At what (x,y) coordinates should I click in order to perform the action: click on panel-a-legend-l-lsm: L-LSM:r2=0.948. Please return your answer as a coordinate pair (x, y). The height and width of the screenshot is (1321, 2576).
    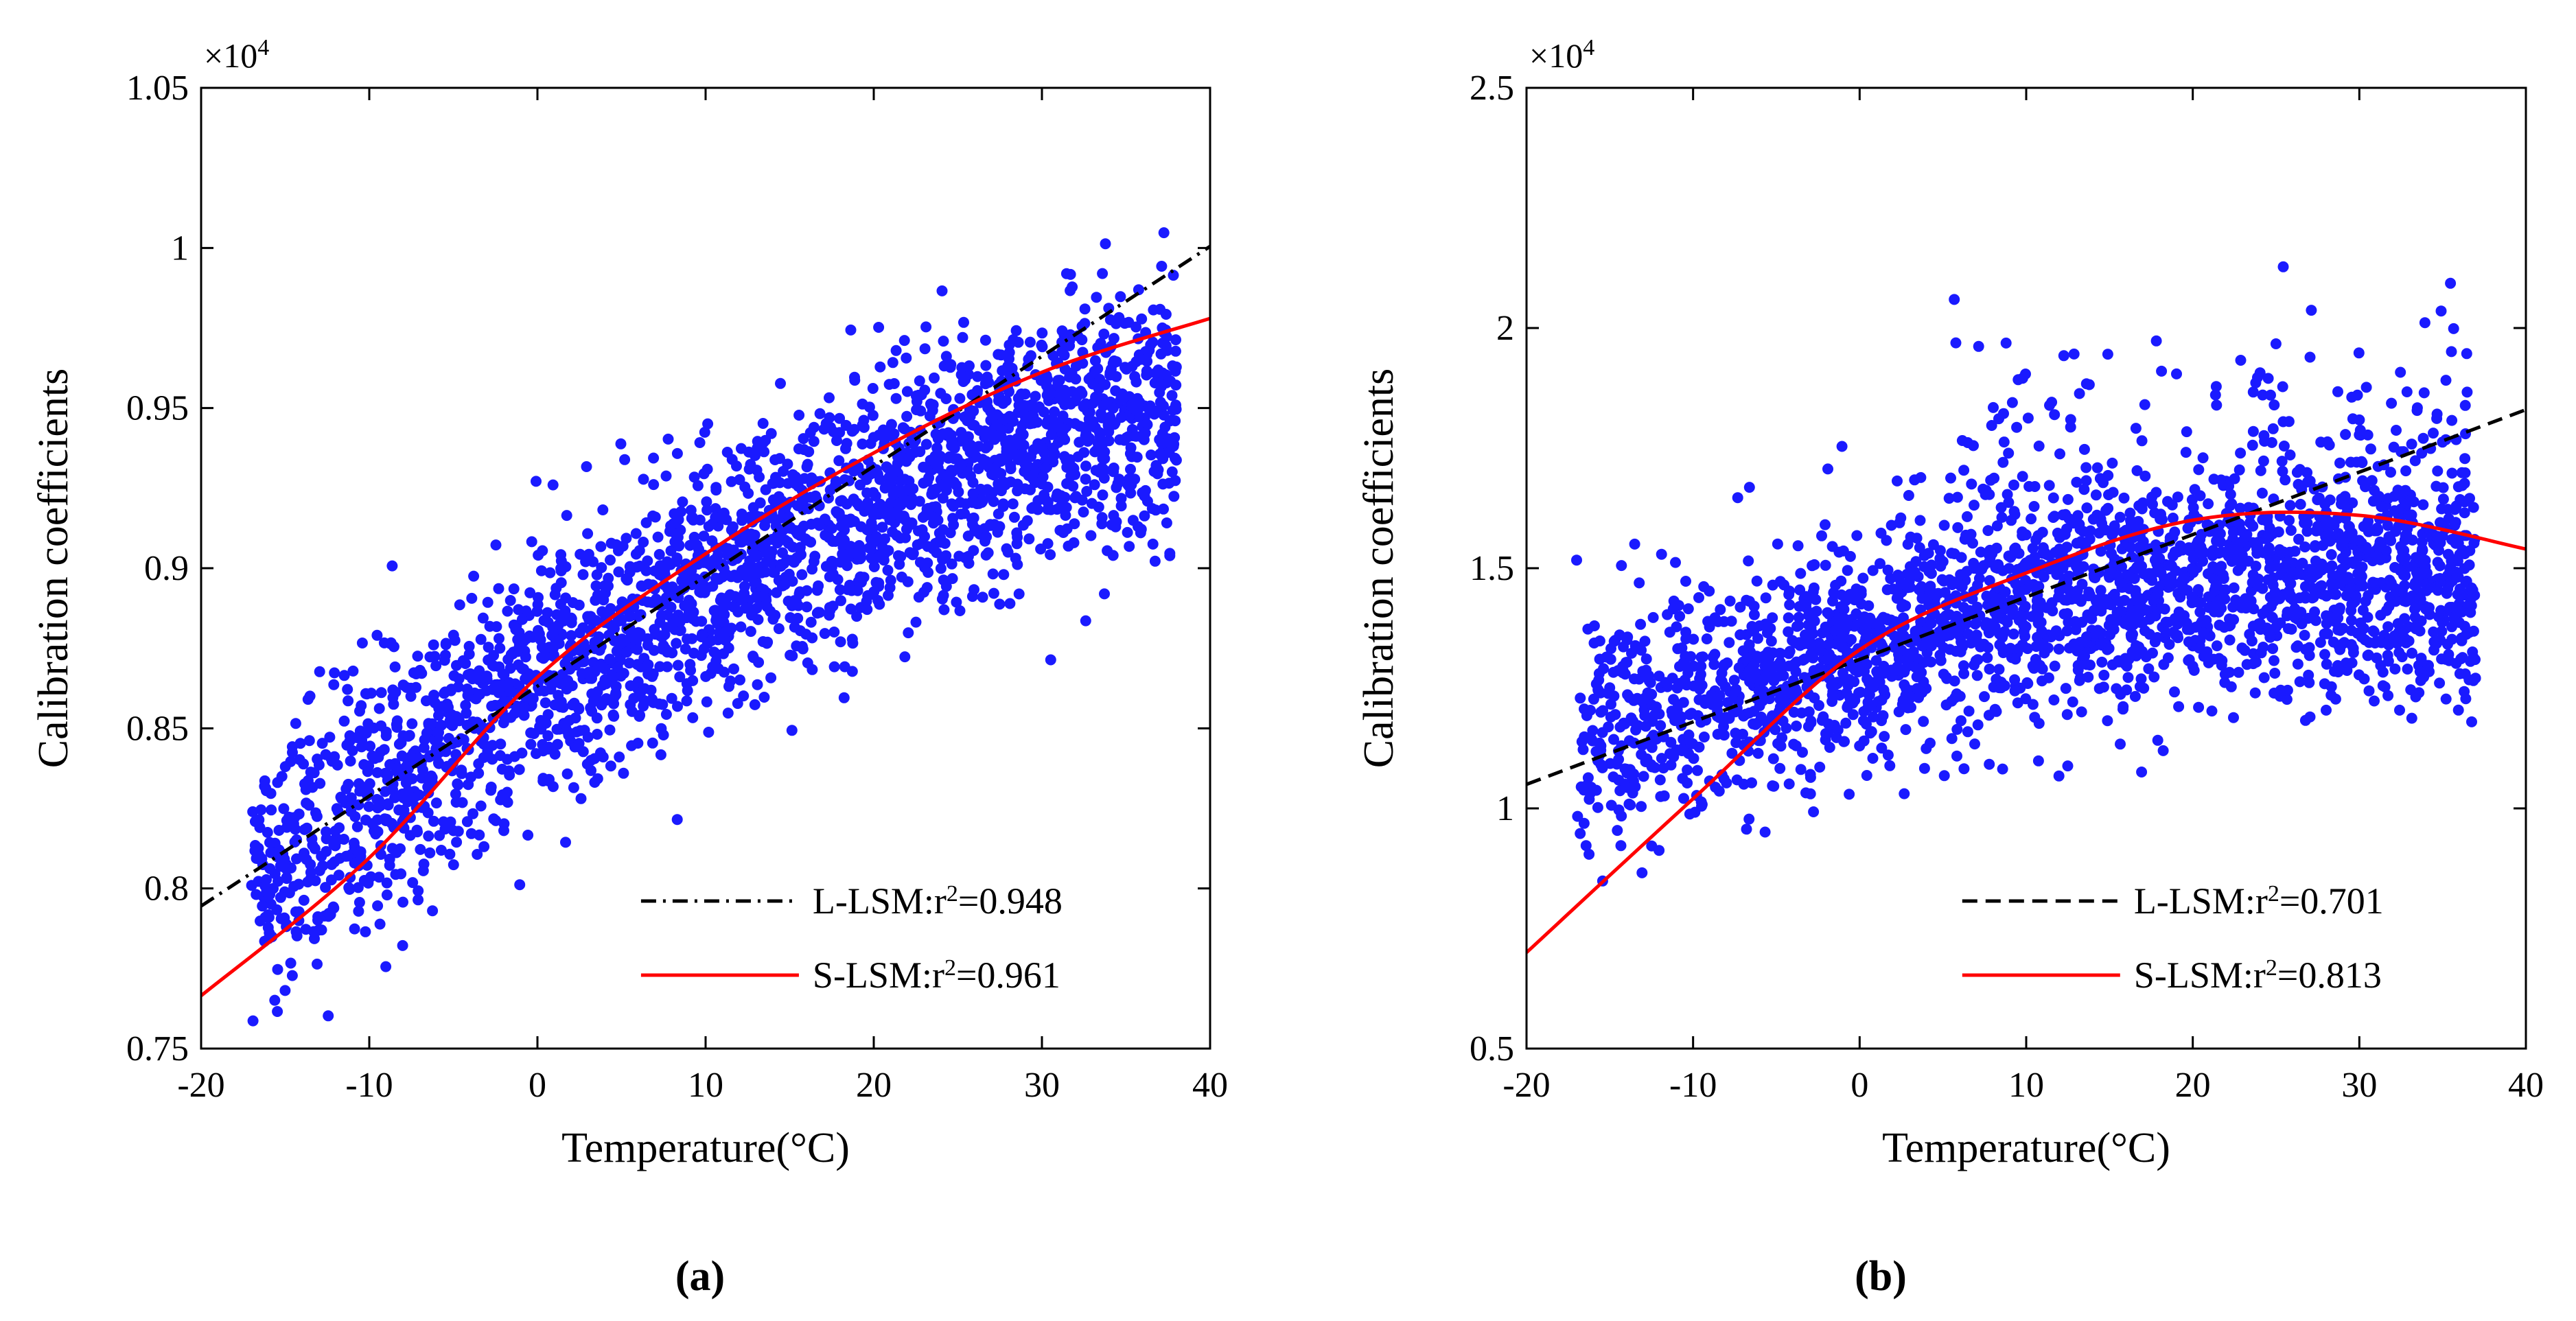
    Looking at the image, I should click on (851, 901).